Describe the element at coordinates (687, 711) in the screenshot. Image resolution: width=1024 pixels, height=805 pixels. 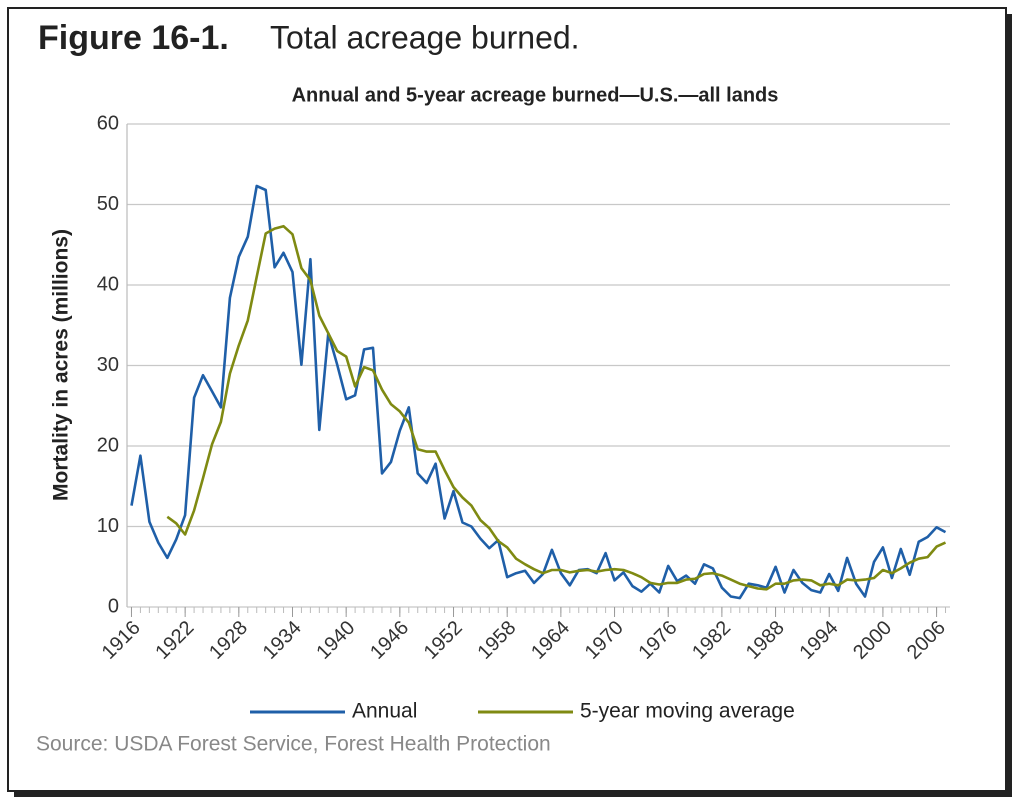
I see `legend-label: 5-year moving average` at that location.